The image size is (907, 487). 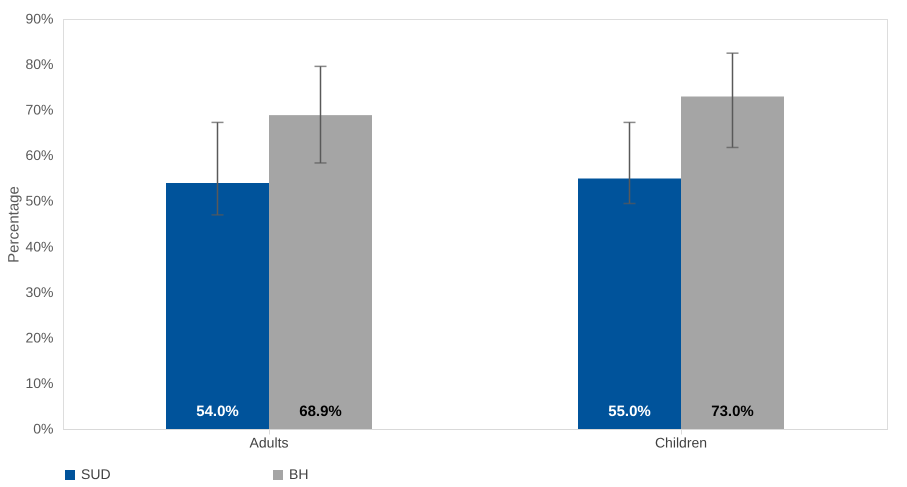 I want to click on y-tick-label: 30%, so click(x=39, y=292).